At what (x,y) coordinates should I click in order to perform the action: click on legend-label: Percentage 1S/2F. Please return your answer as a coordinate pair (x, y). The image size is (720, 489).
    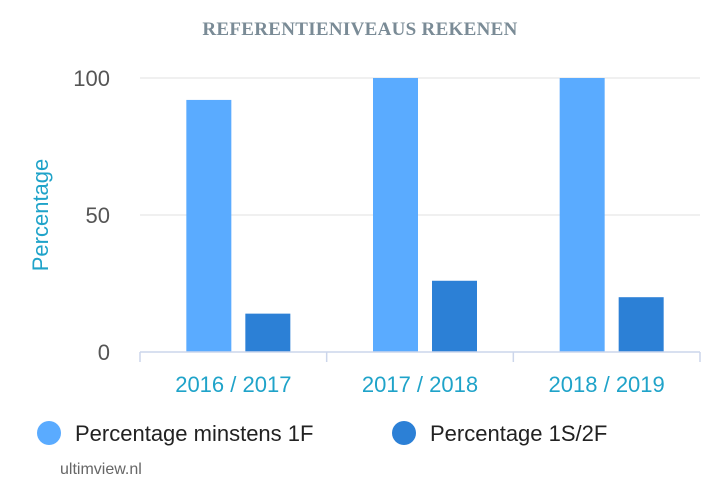
    Looking at the image, I should click on (518, 433).